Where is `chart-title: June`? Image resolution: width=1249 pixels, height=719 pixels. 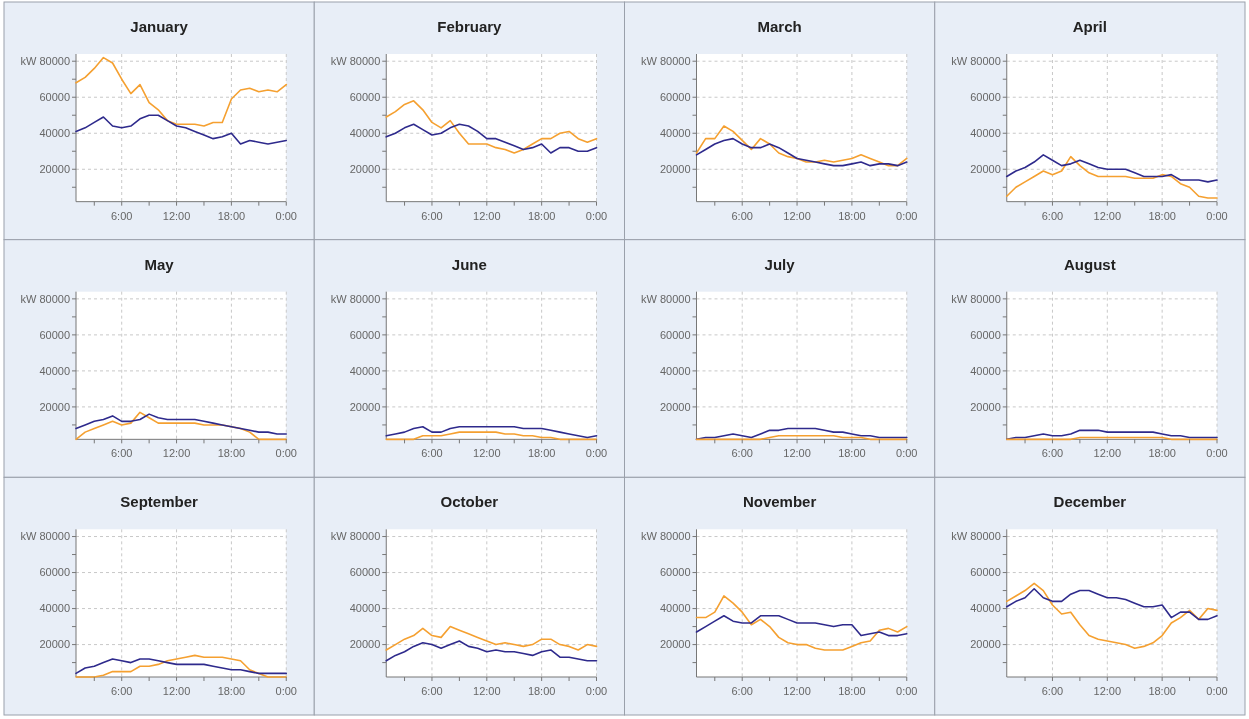 chart-title: June is located at coordinates (469, 264).